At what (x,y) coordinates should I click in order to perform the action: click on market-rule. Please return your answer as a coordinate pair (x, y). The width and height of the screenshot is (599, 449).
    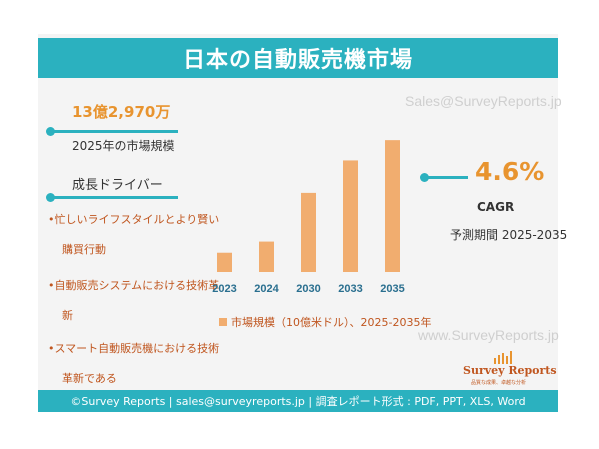
    Looking at the image, I should click on (114, 131).